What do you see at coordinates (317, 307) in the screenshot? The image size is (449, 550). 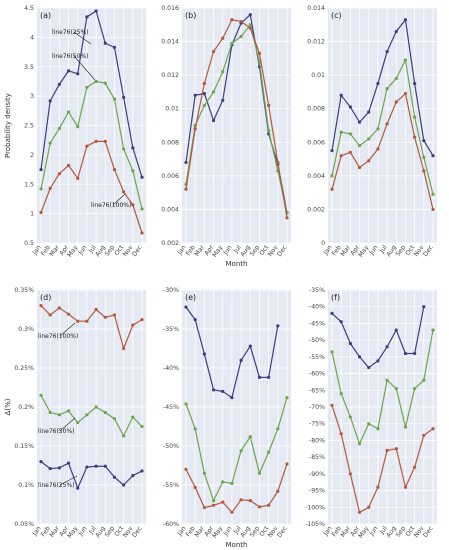 I see `y-tick-label: -40%` at bounding box center [317, 307].